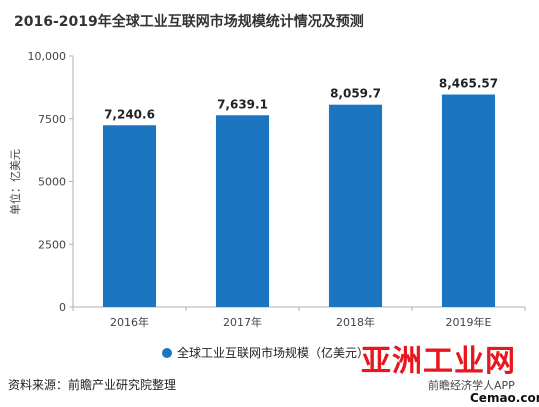  I want to click on y-tick-label: 0, so click(62, 307).